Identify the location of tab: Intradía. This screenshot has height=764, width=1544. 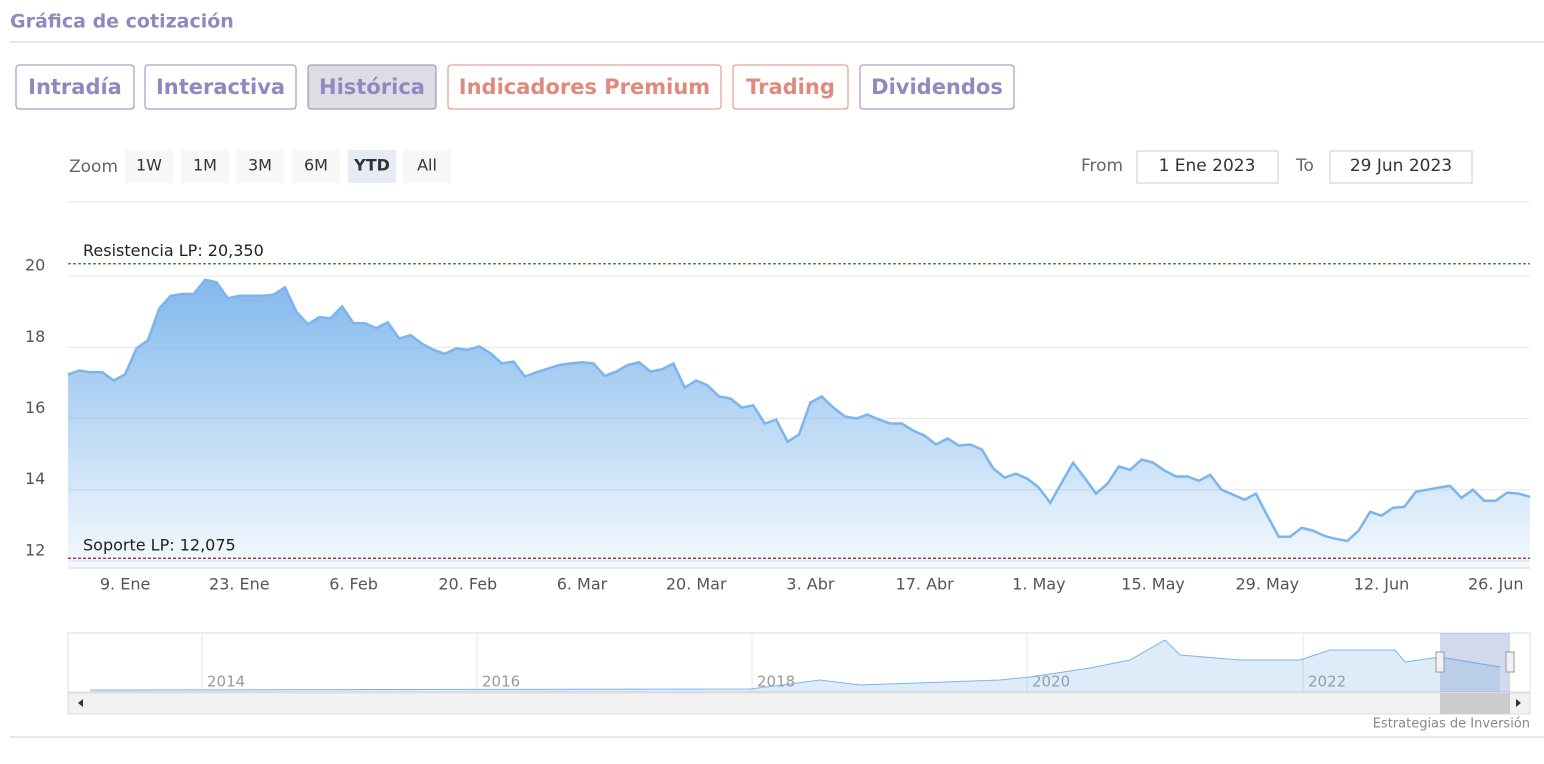
(75, 87).